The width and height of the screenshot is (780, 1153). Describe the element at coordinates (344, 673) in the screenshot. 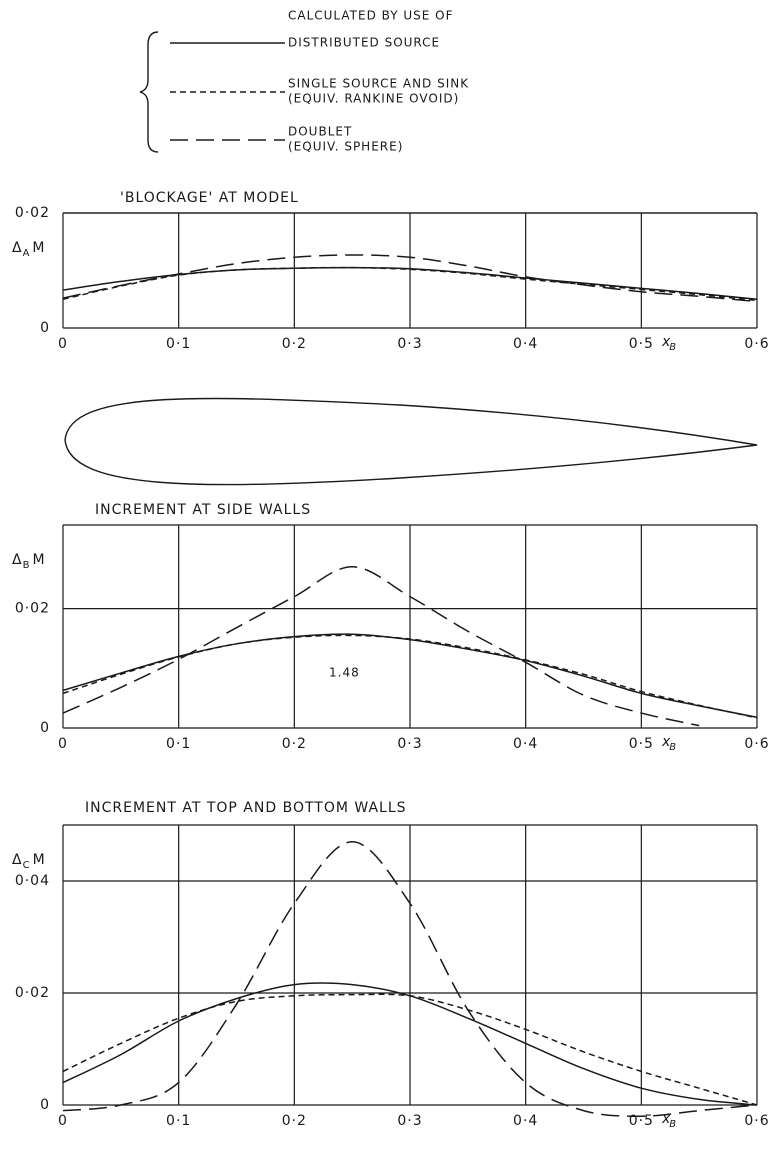

I see `annotation: 1.48` at that location.